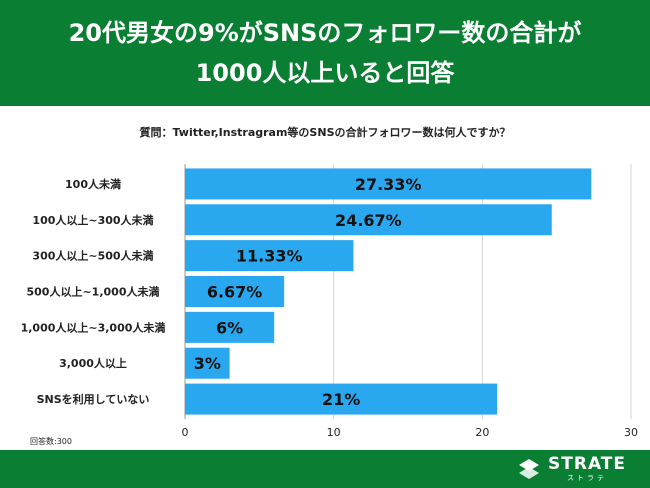 This screenshot has width=650, height=488. Describe the element at coordinates (93, 399) in the screenshot. I see `category-label-6: SNSを利用していない` at that location.